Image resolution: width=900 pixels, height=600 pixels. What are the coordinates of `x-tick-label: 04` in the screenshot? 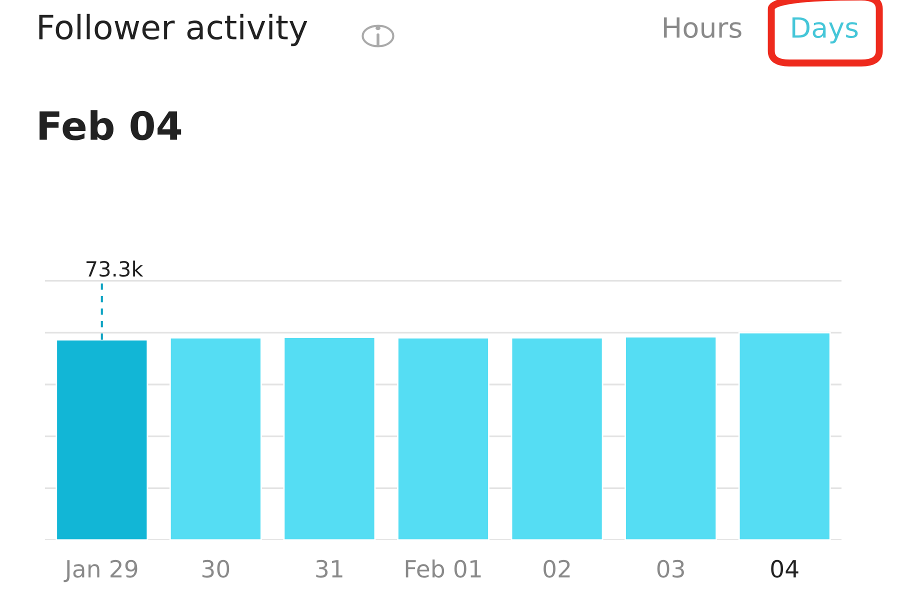 It's located at (784, 569).